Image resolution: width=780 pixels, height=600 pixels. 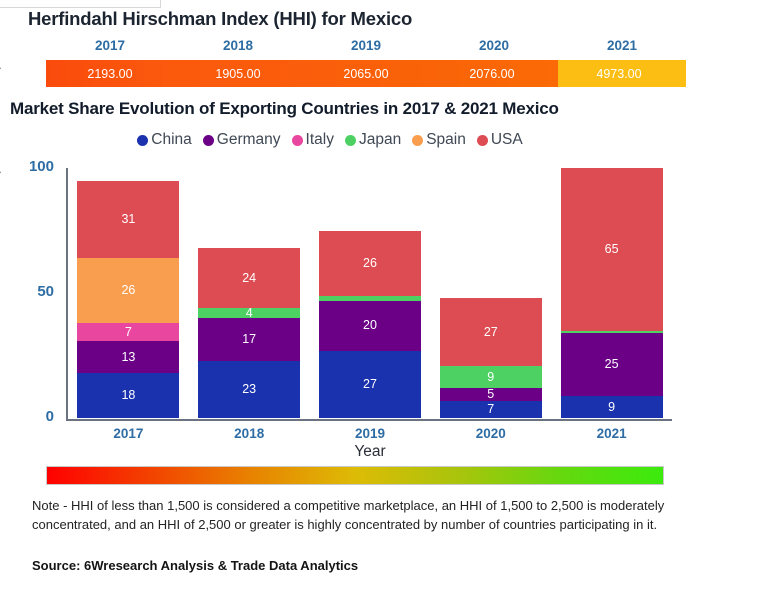 What do you see at coordinates (490, 376) in the screenshot?
I see `bar-segment-japan-2020: 9` at bounding box center [490, 376].